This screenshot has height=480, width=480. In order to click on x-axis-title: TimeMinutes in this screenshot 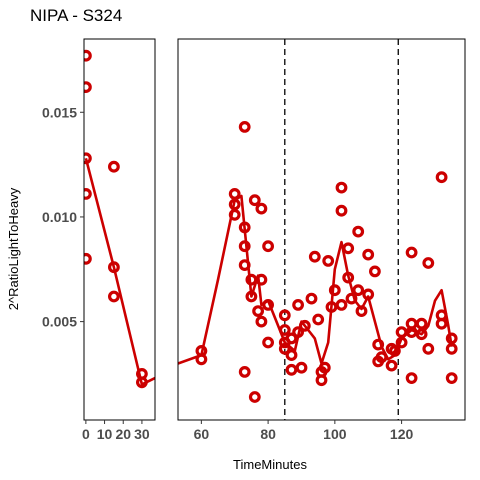, I will do `click(270, 464)`.